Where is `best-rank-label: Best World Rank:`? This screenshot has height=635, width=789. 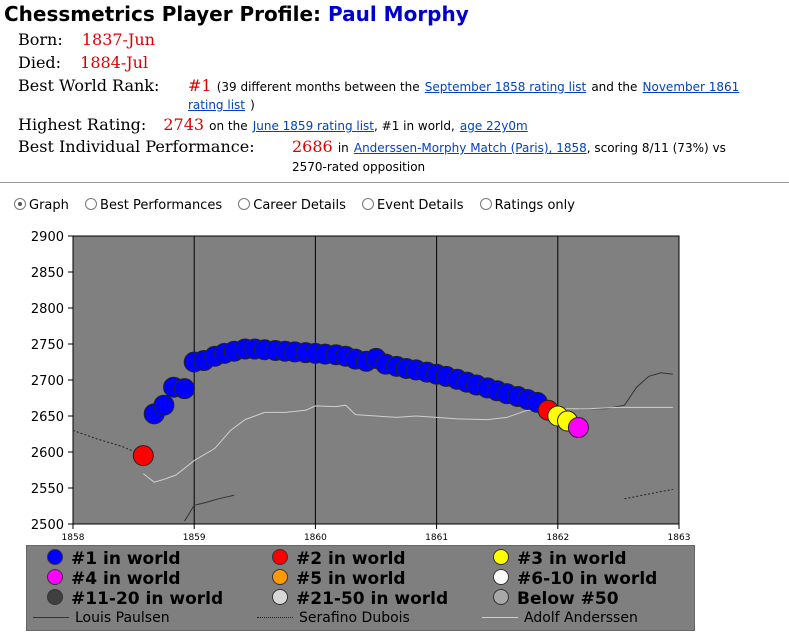 best-rank-label: Best World Rank: is located at coordinates (89, 85).